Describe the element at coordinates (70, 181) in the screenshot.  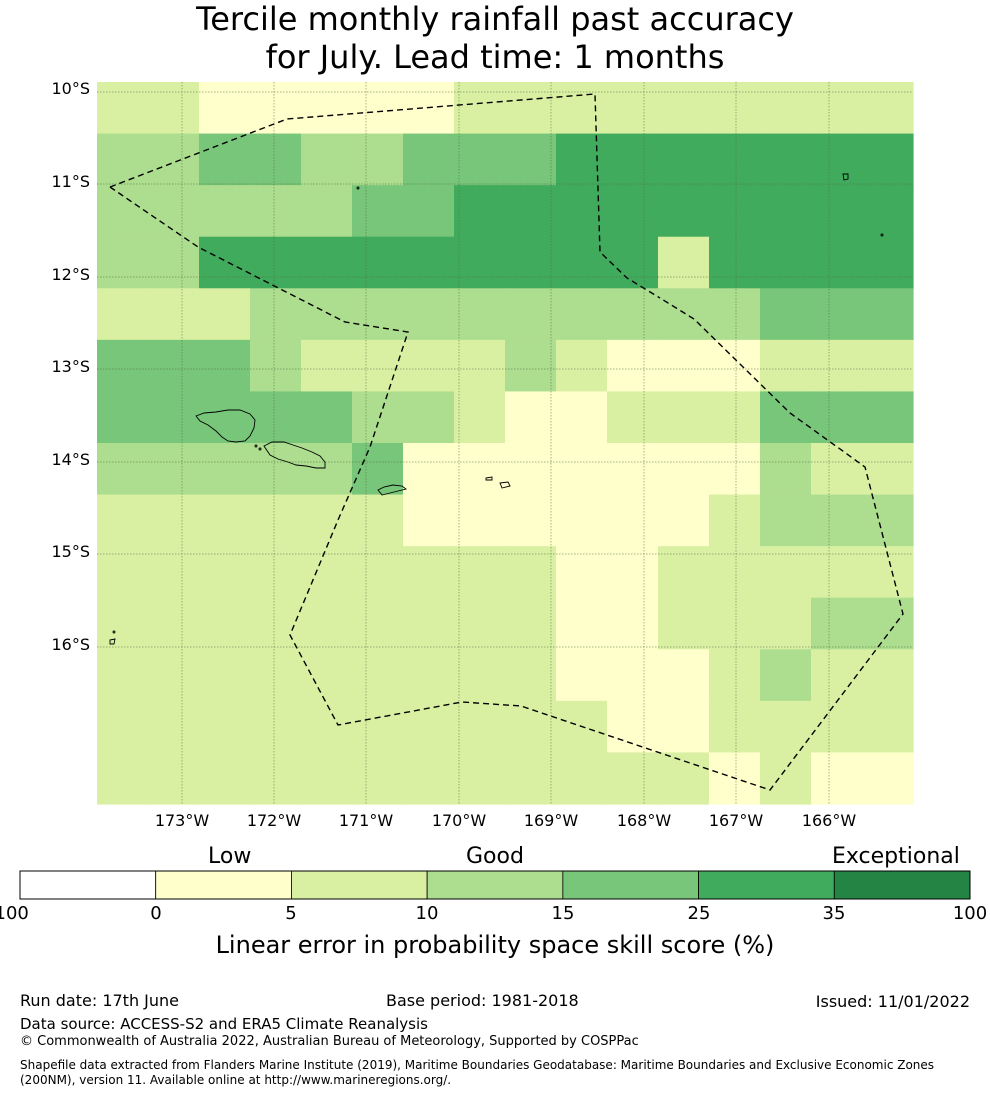
I see `lat-label: 11°S` at that location.